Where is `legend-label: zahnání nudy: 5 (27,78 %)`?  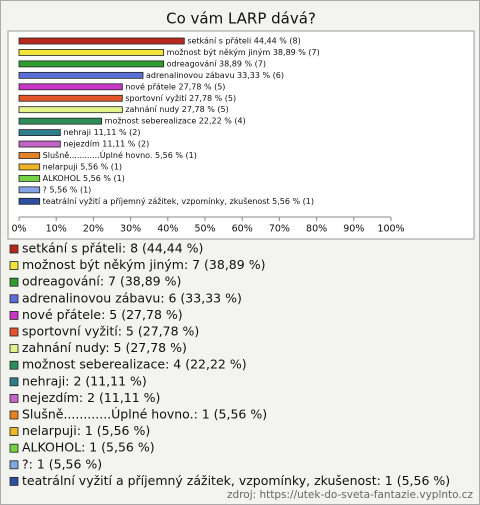
legend-label: zahnání nudy: 5 (27,78 %) is located at coordinates (104, 347).